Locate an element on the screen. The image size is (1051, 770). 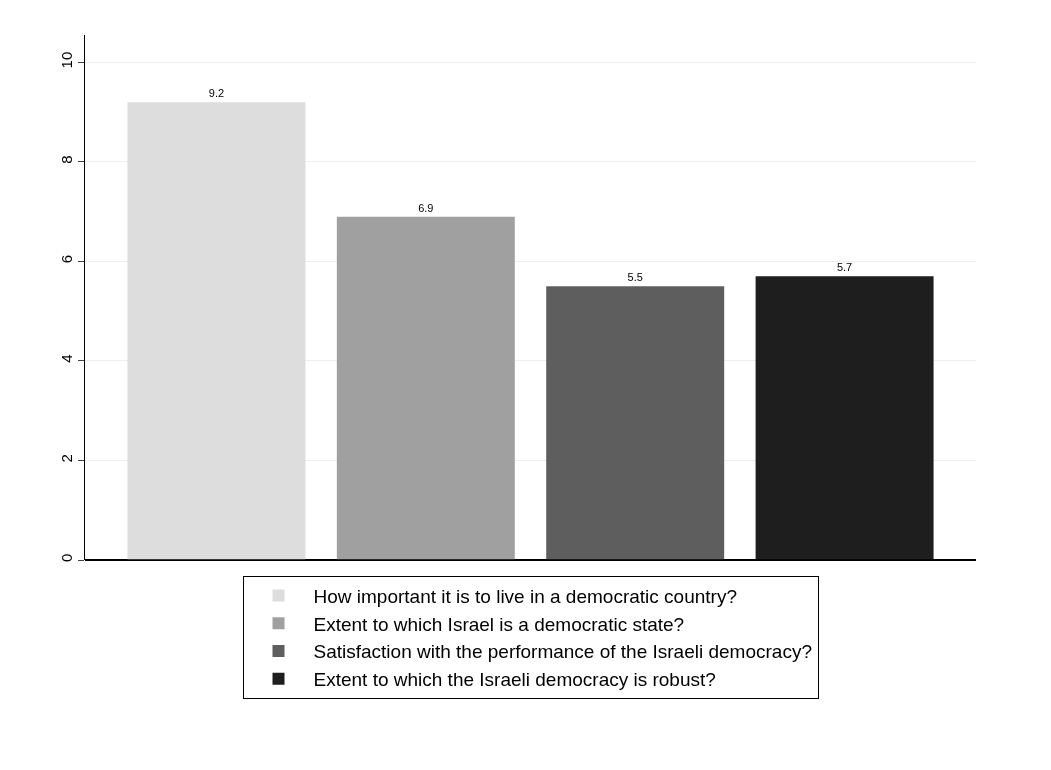
data-label: 5.7 is located at coordinates (844, 267).